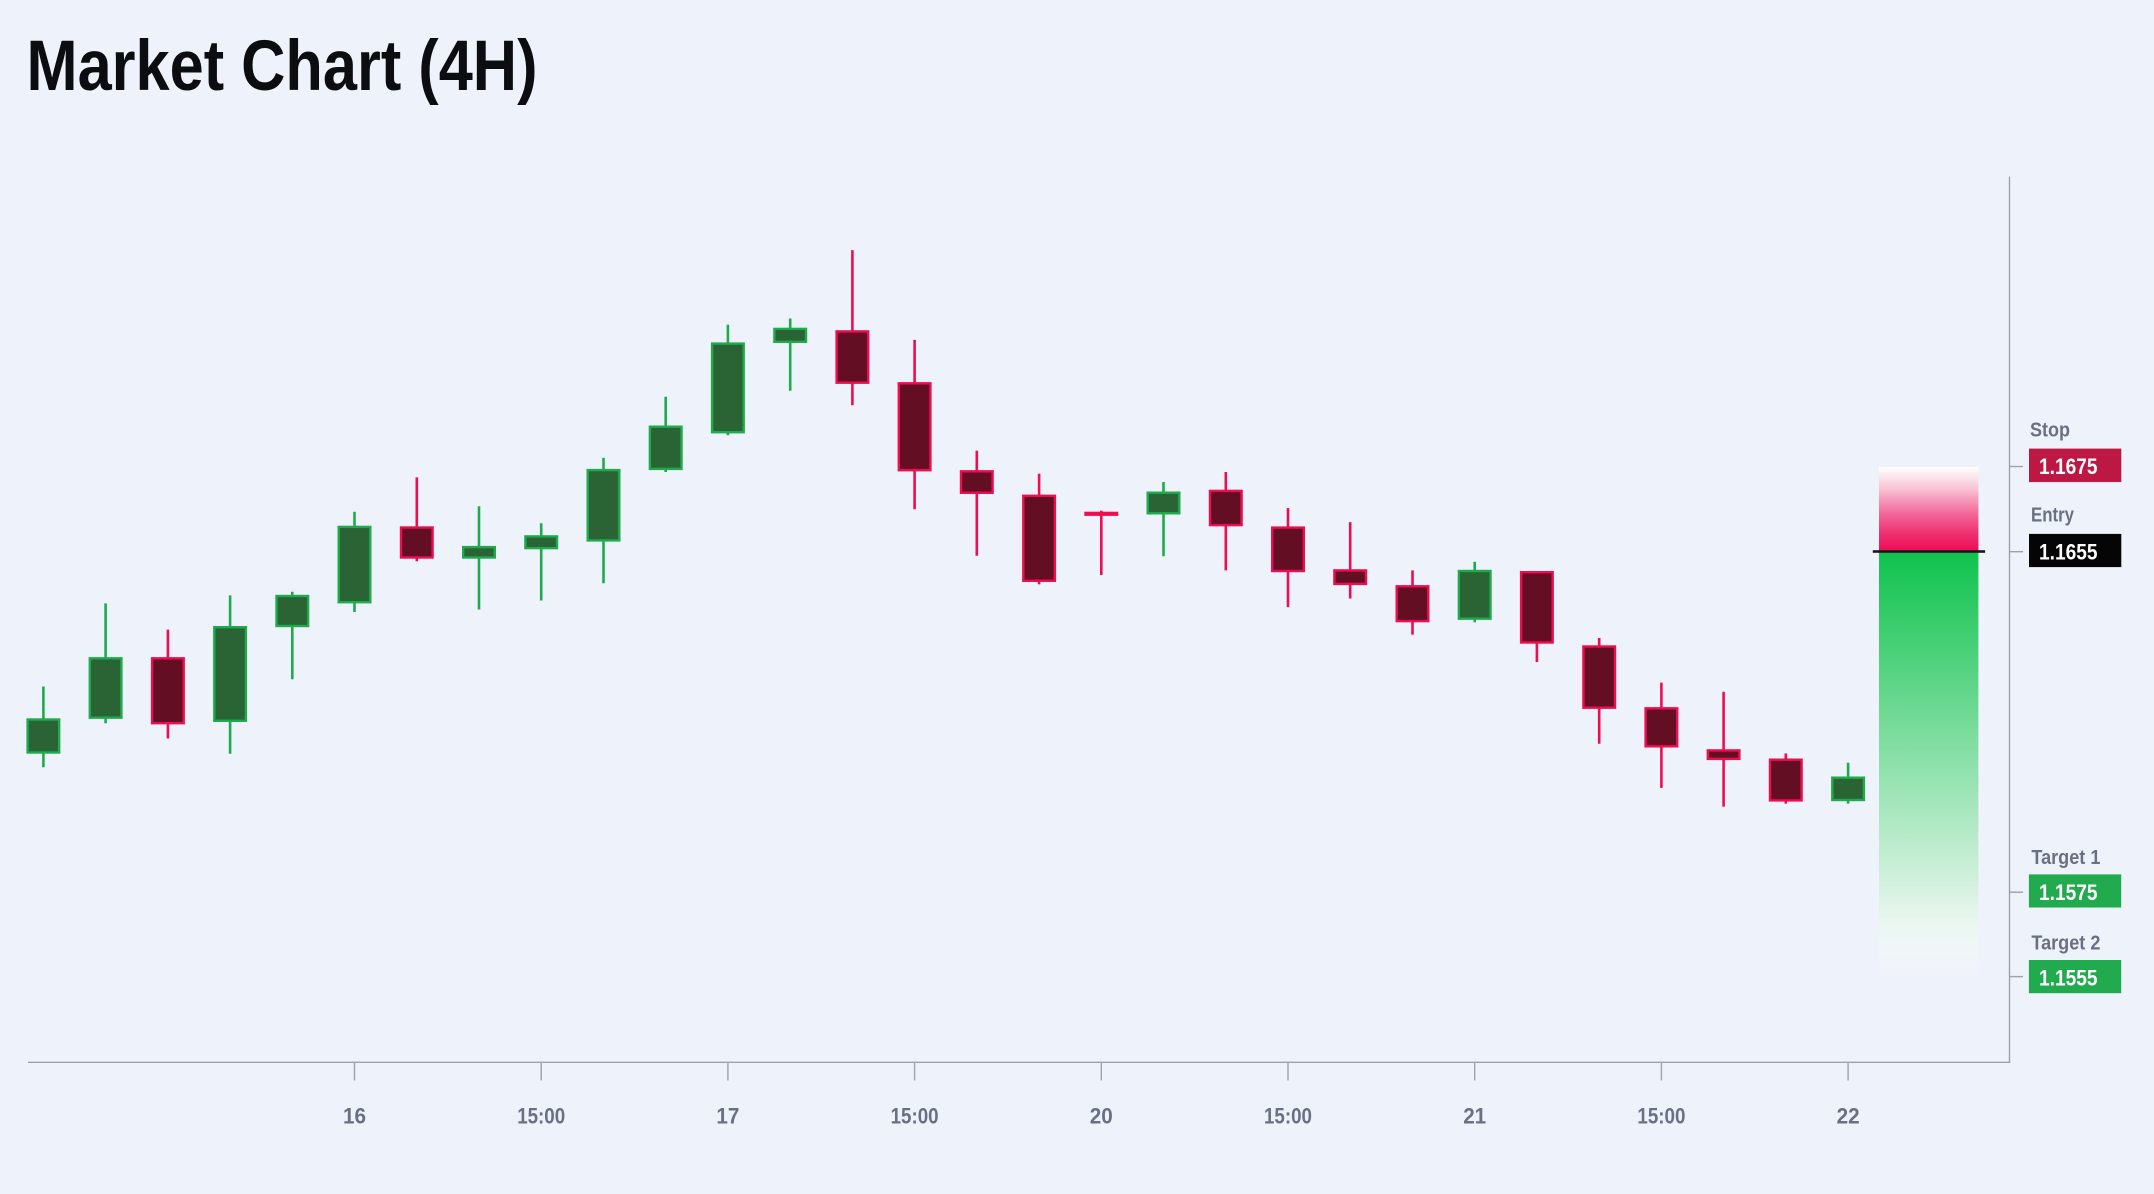 The width and height of the screenshot is (2154, 1194). I want to click on svg-text: 17, so click(727, 1116).